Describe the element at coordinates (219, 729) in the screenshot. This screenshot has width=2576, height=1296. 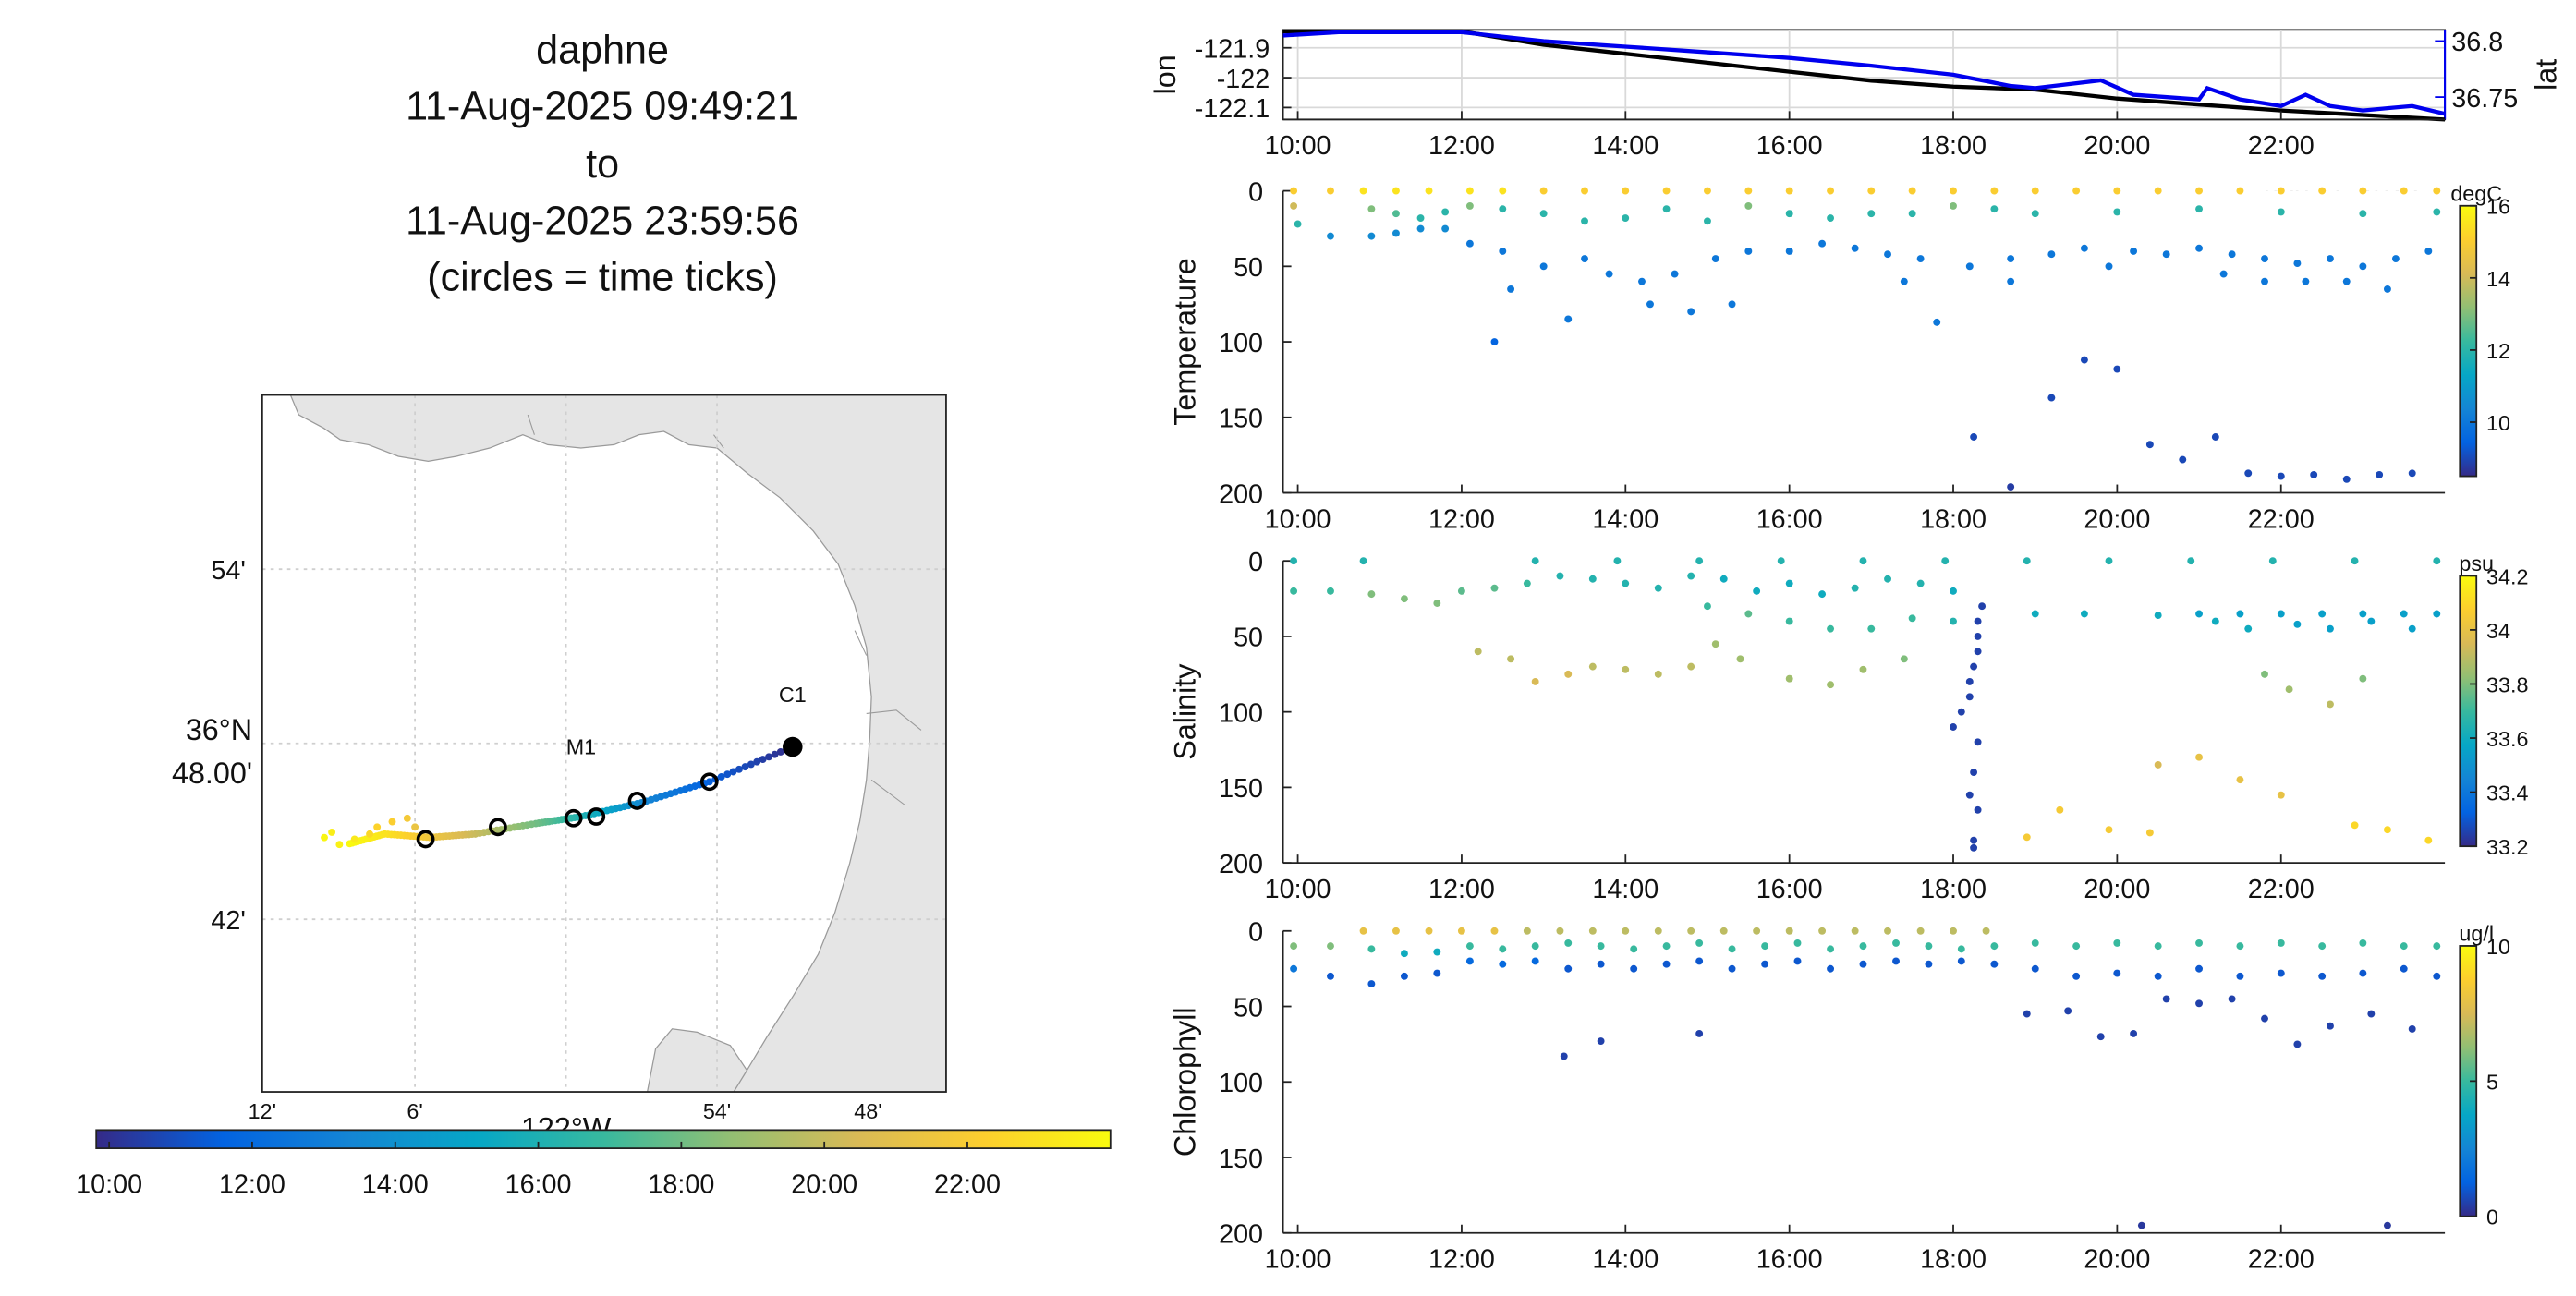
I see `map-lat-center-1: 36°N` at that location.